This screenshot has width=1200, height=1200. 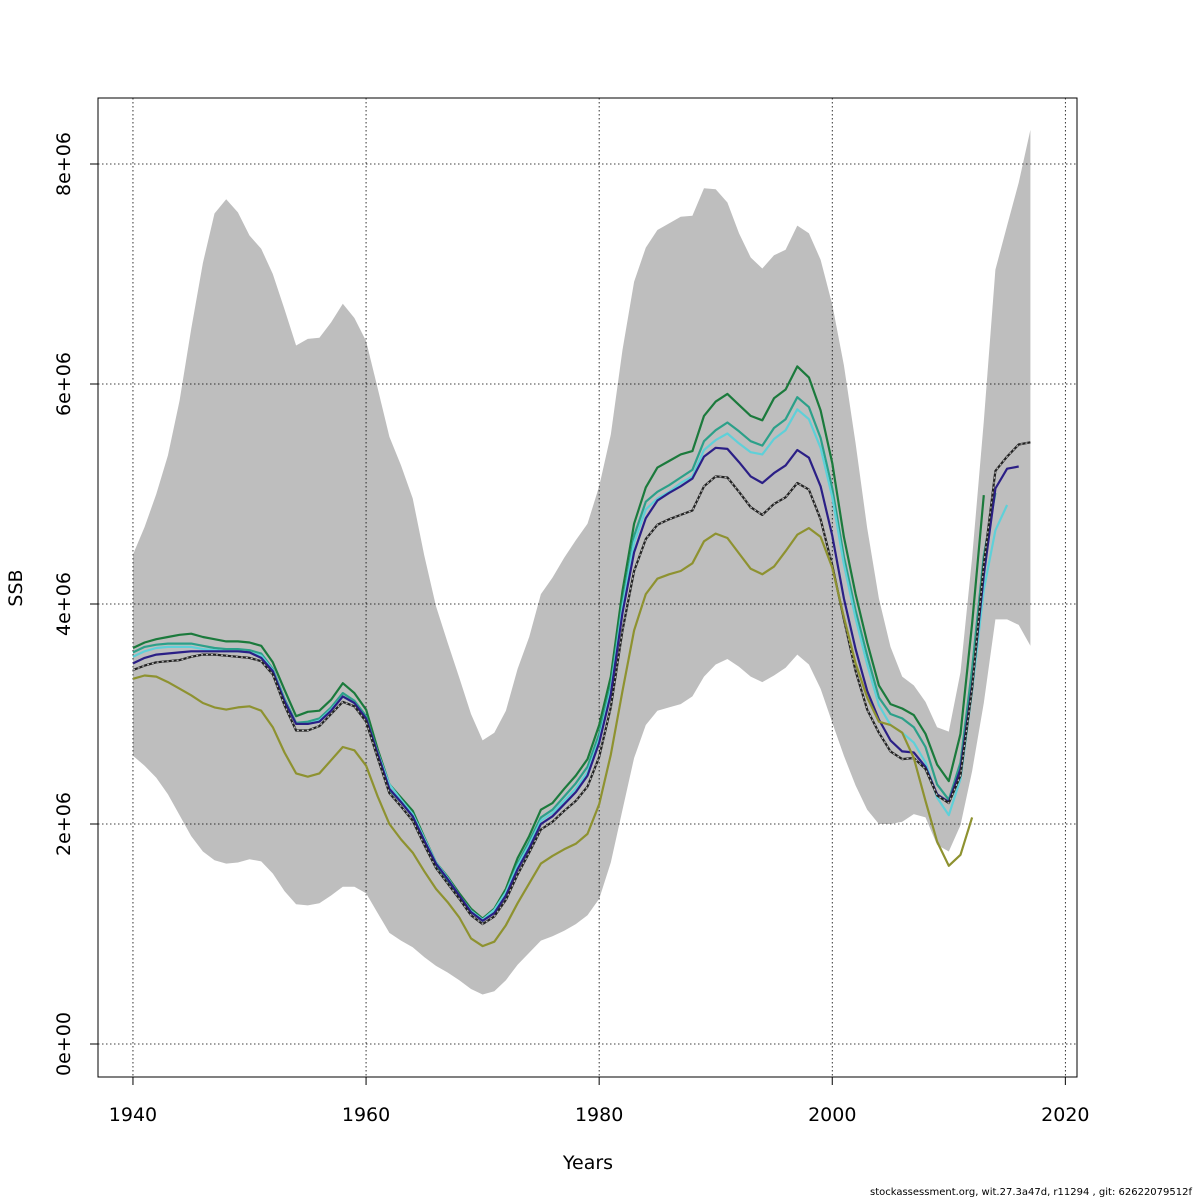 I want to click on x-tick-label: 1980, so click(x=599, y=1115).